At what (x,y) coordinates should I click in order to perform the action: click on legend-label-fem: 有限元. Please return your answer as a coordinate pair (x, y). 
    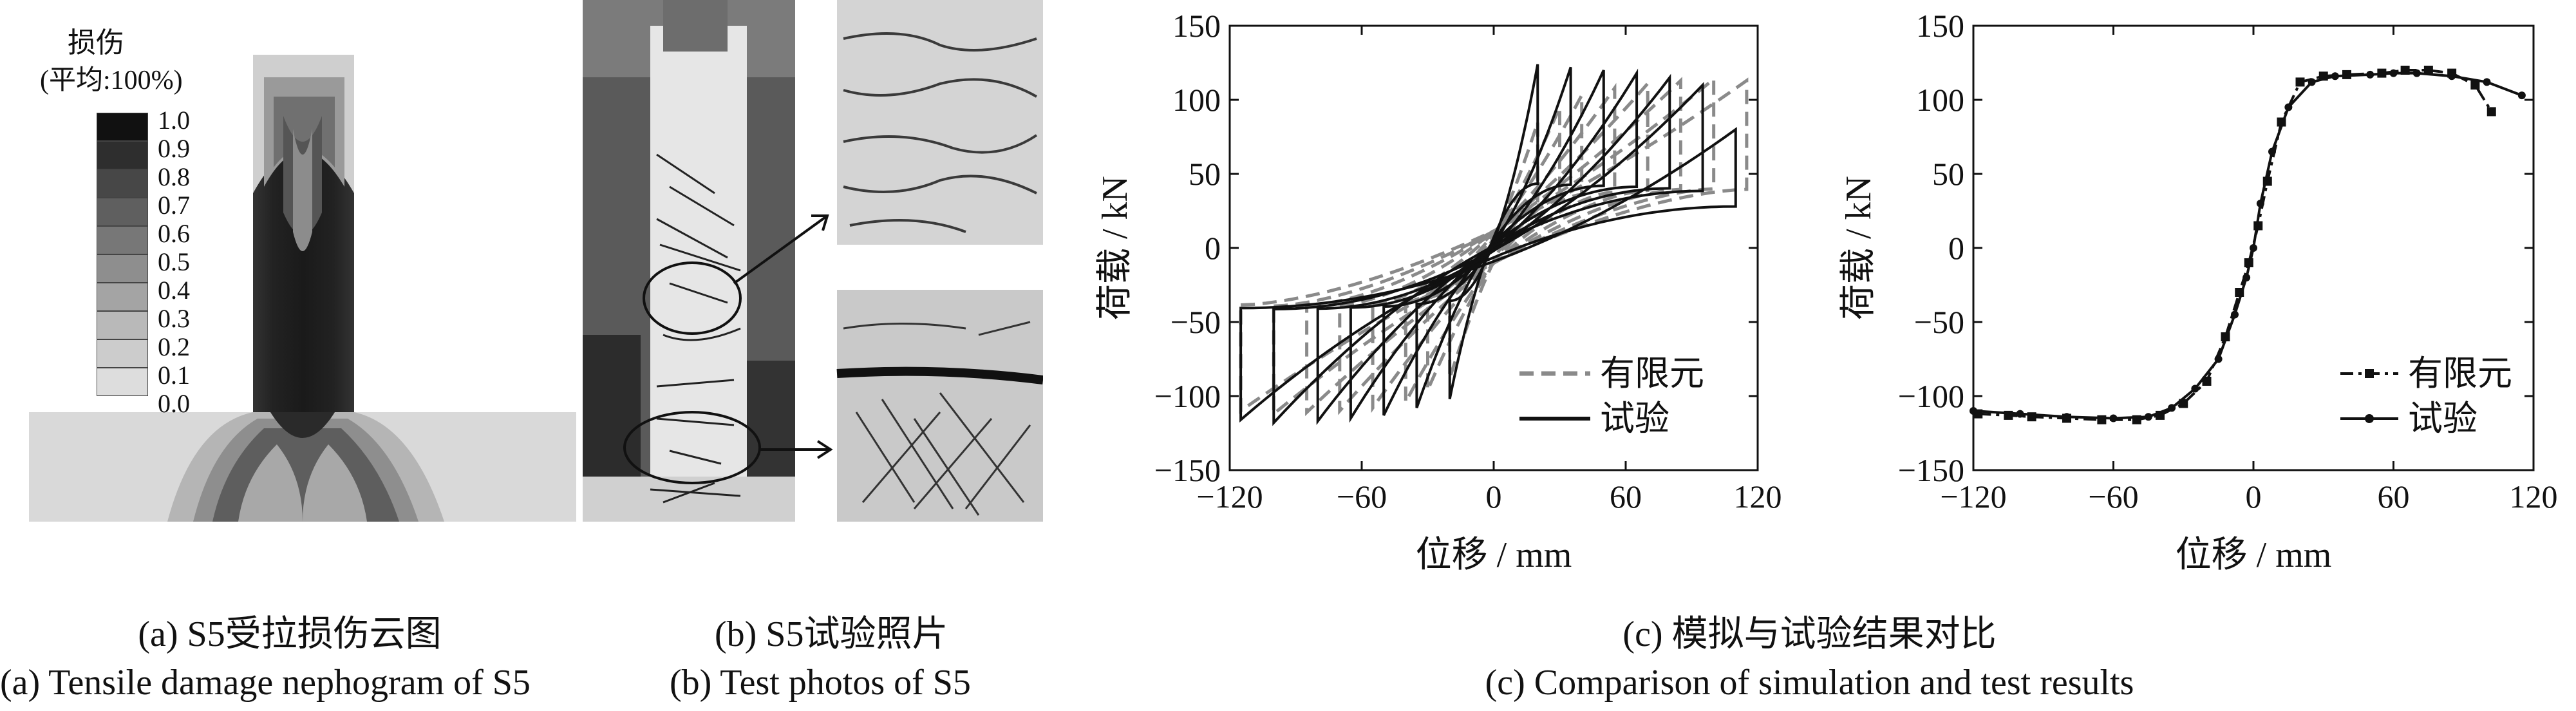
    Looking at the image, I should click on (2460, 373).